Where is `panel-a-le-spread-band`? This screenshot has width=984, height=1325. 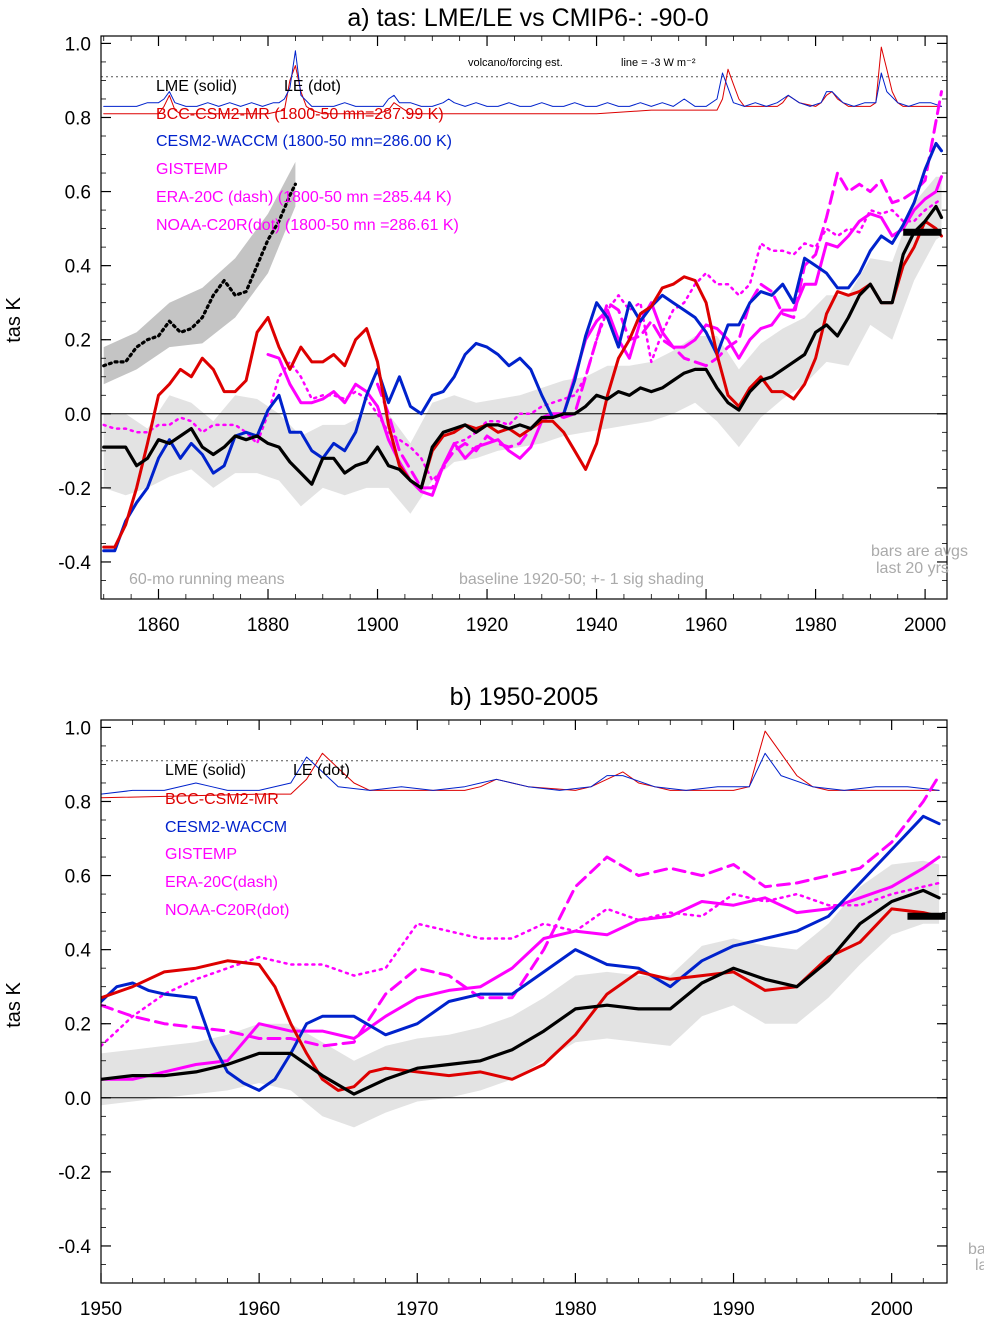
panel-a-le-spread-band is located at coordinates (199, 273).